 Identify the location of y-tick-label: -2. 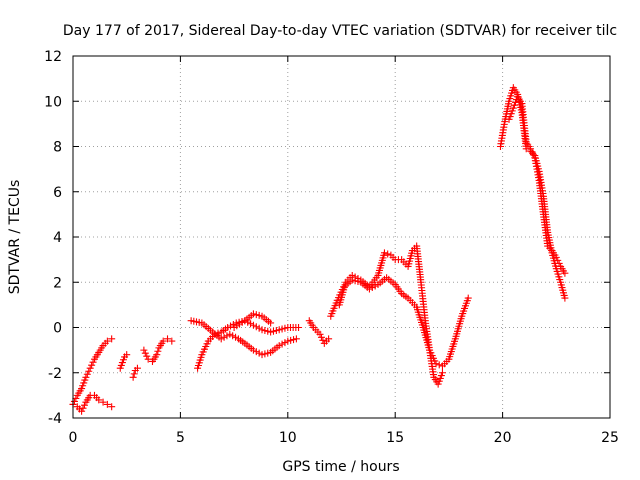
(55, 374).